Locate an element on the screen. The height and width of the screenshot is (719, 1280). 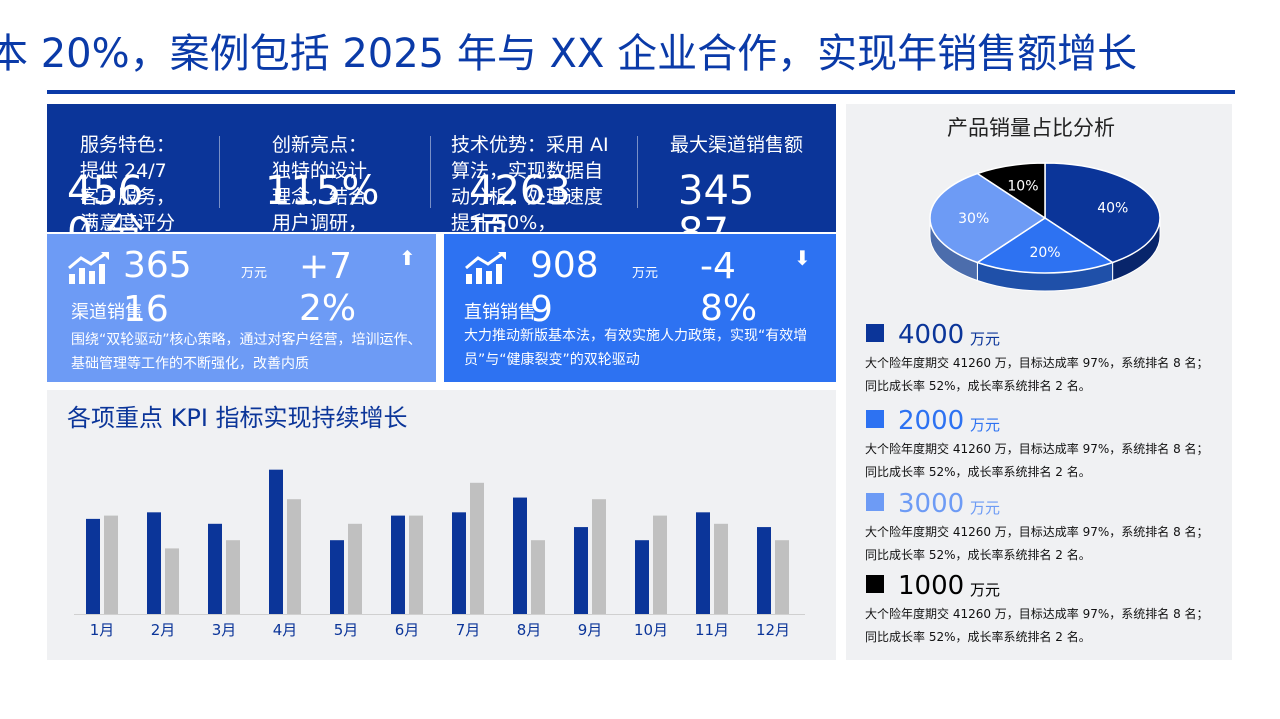
headline-rule is located at coordinates (641, 92).